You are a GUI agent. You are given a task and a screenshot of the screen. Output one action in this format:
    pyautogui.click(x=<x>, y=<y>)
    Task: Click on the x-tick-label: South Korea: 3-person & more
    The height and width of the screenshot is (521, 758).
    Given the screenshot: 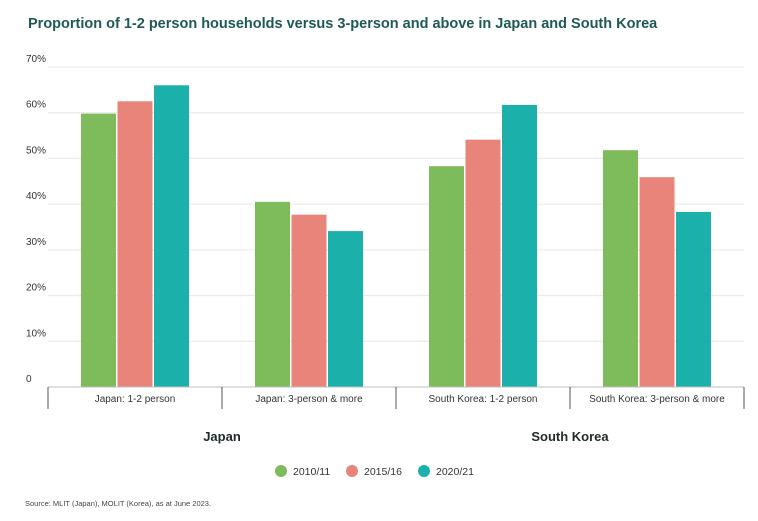 What is the action you would take?
    pyautogui.click(x=657, y=399)
    